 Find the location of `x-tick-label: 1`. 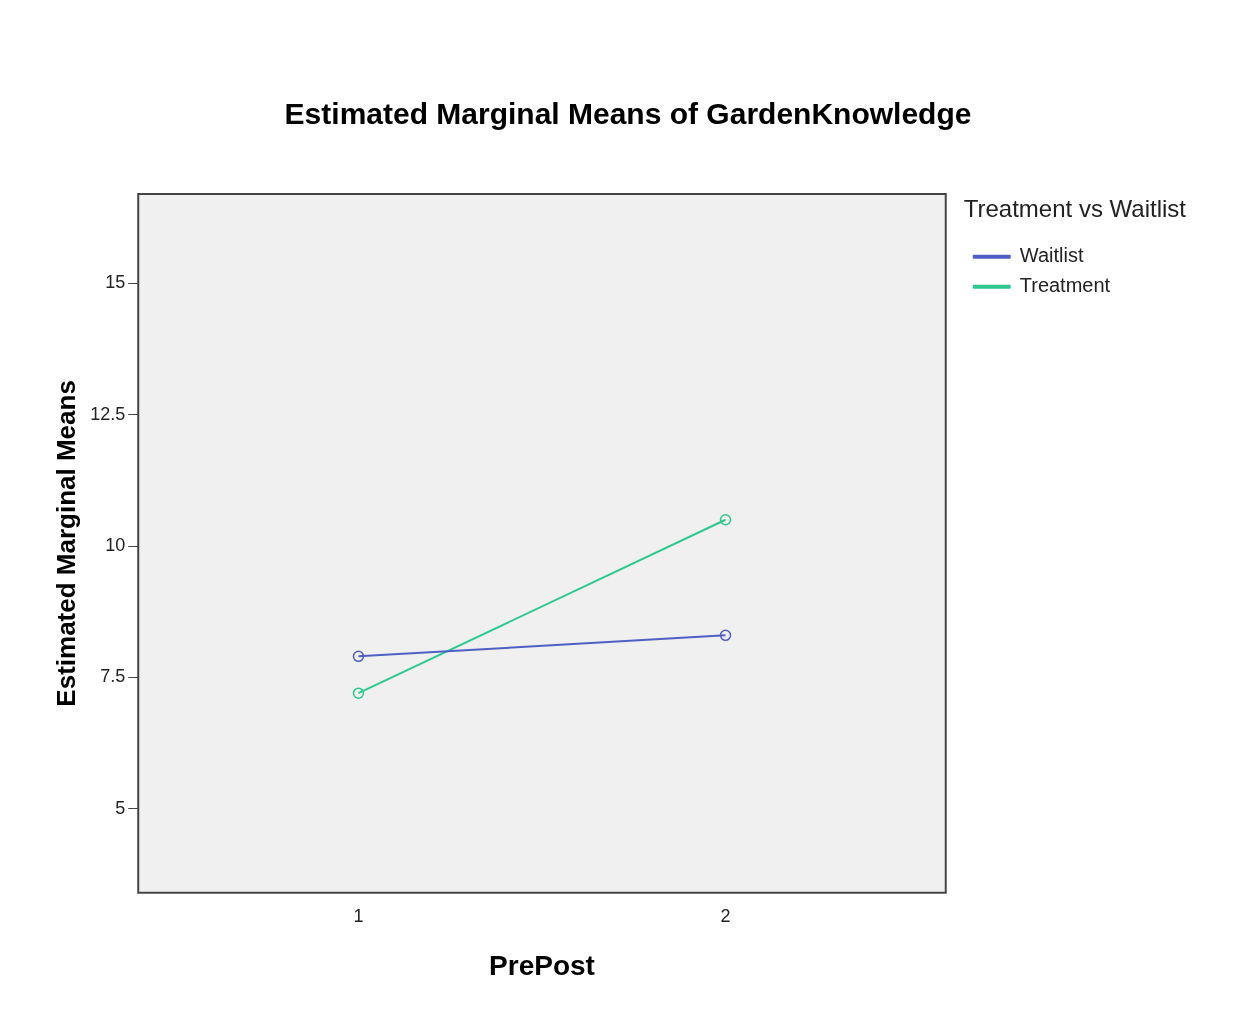

x-tick-label: 1 is located at coordinates (358, 915).